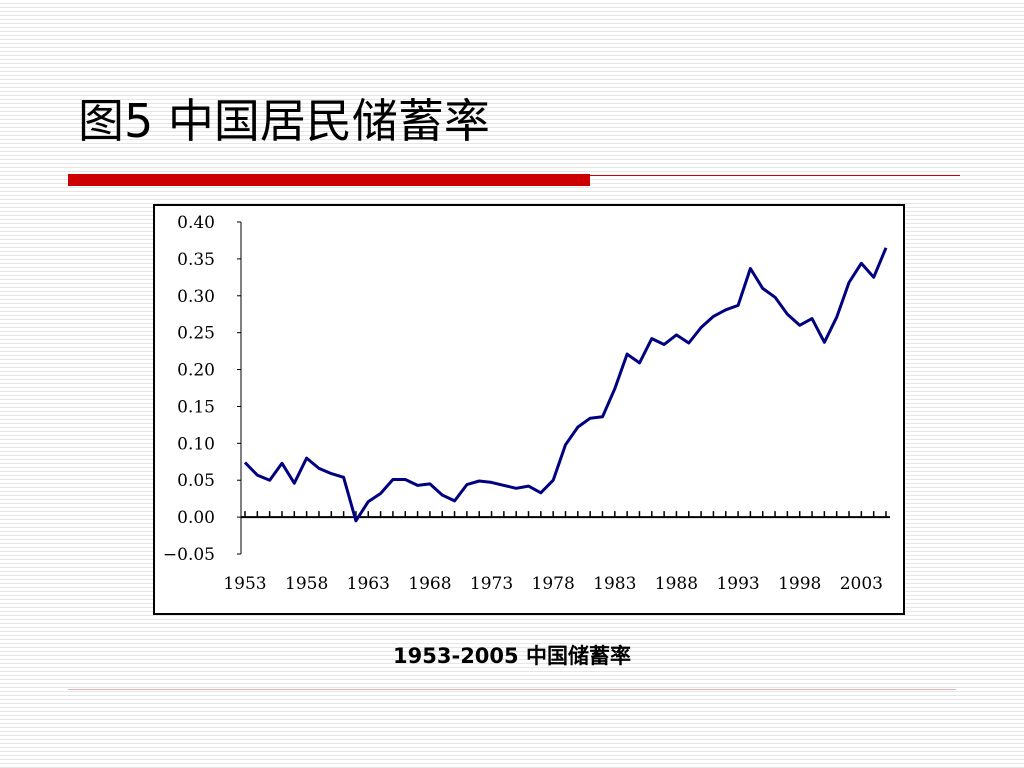  I want to click on title-underline-rule, so click(775, 175).